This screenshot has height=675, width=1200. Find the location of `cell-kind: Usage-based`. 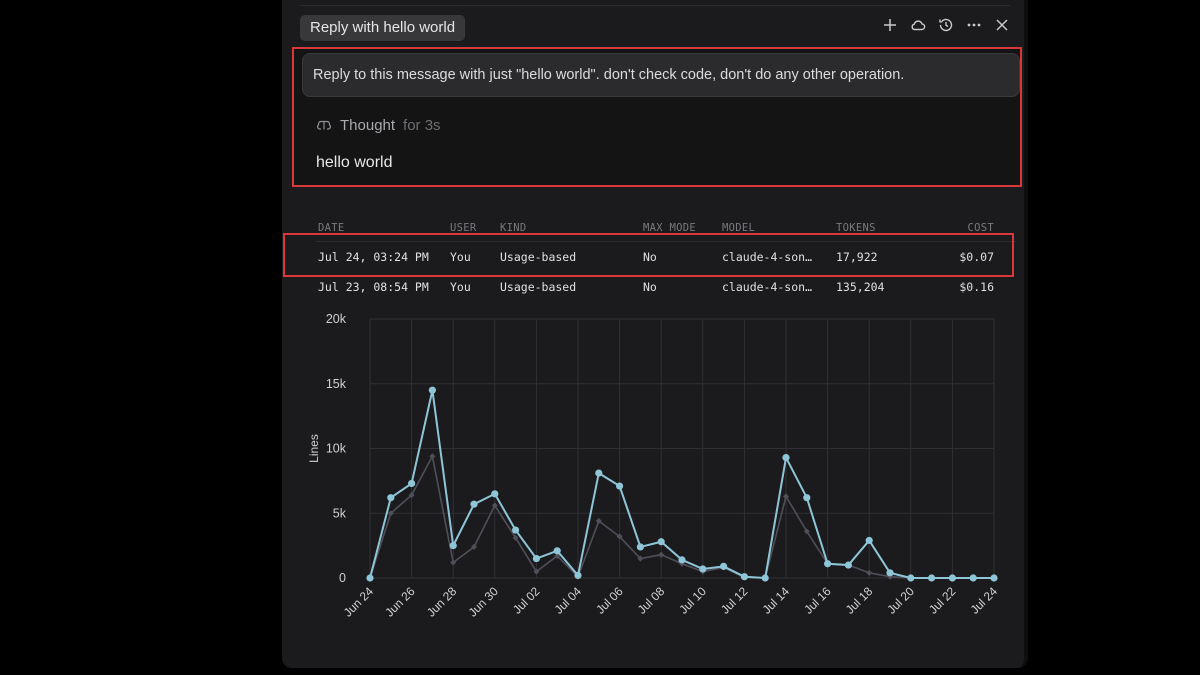

cell-kind: Usage-based is located at coordinates (538, 287).